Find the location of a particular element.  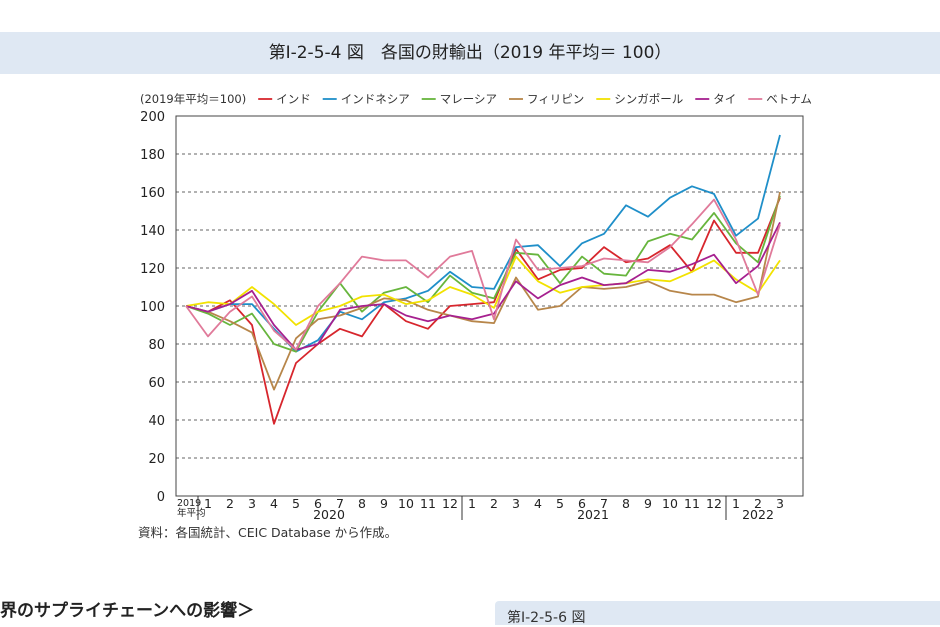

figure-title: 第Ⅰ-2-5-4 図 各国の財輸出（2019 年平均＝ 100） is located at coordinates (470, 53).